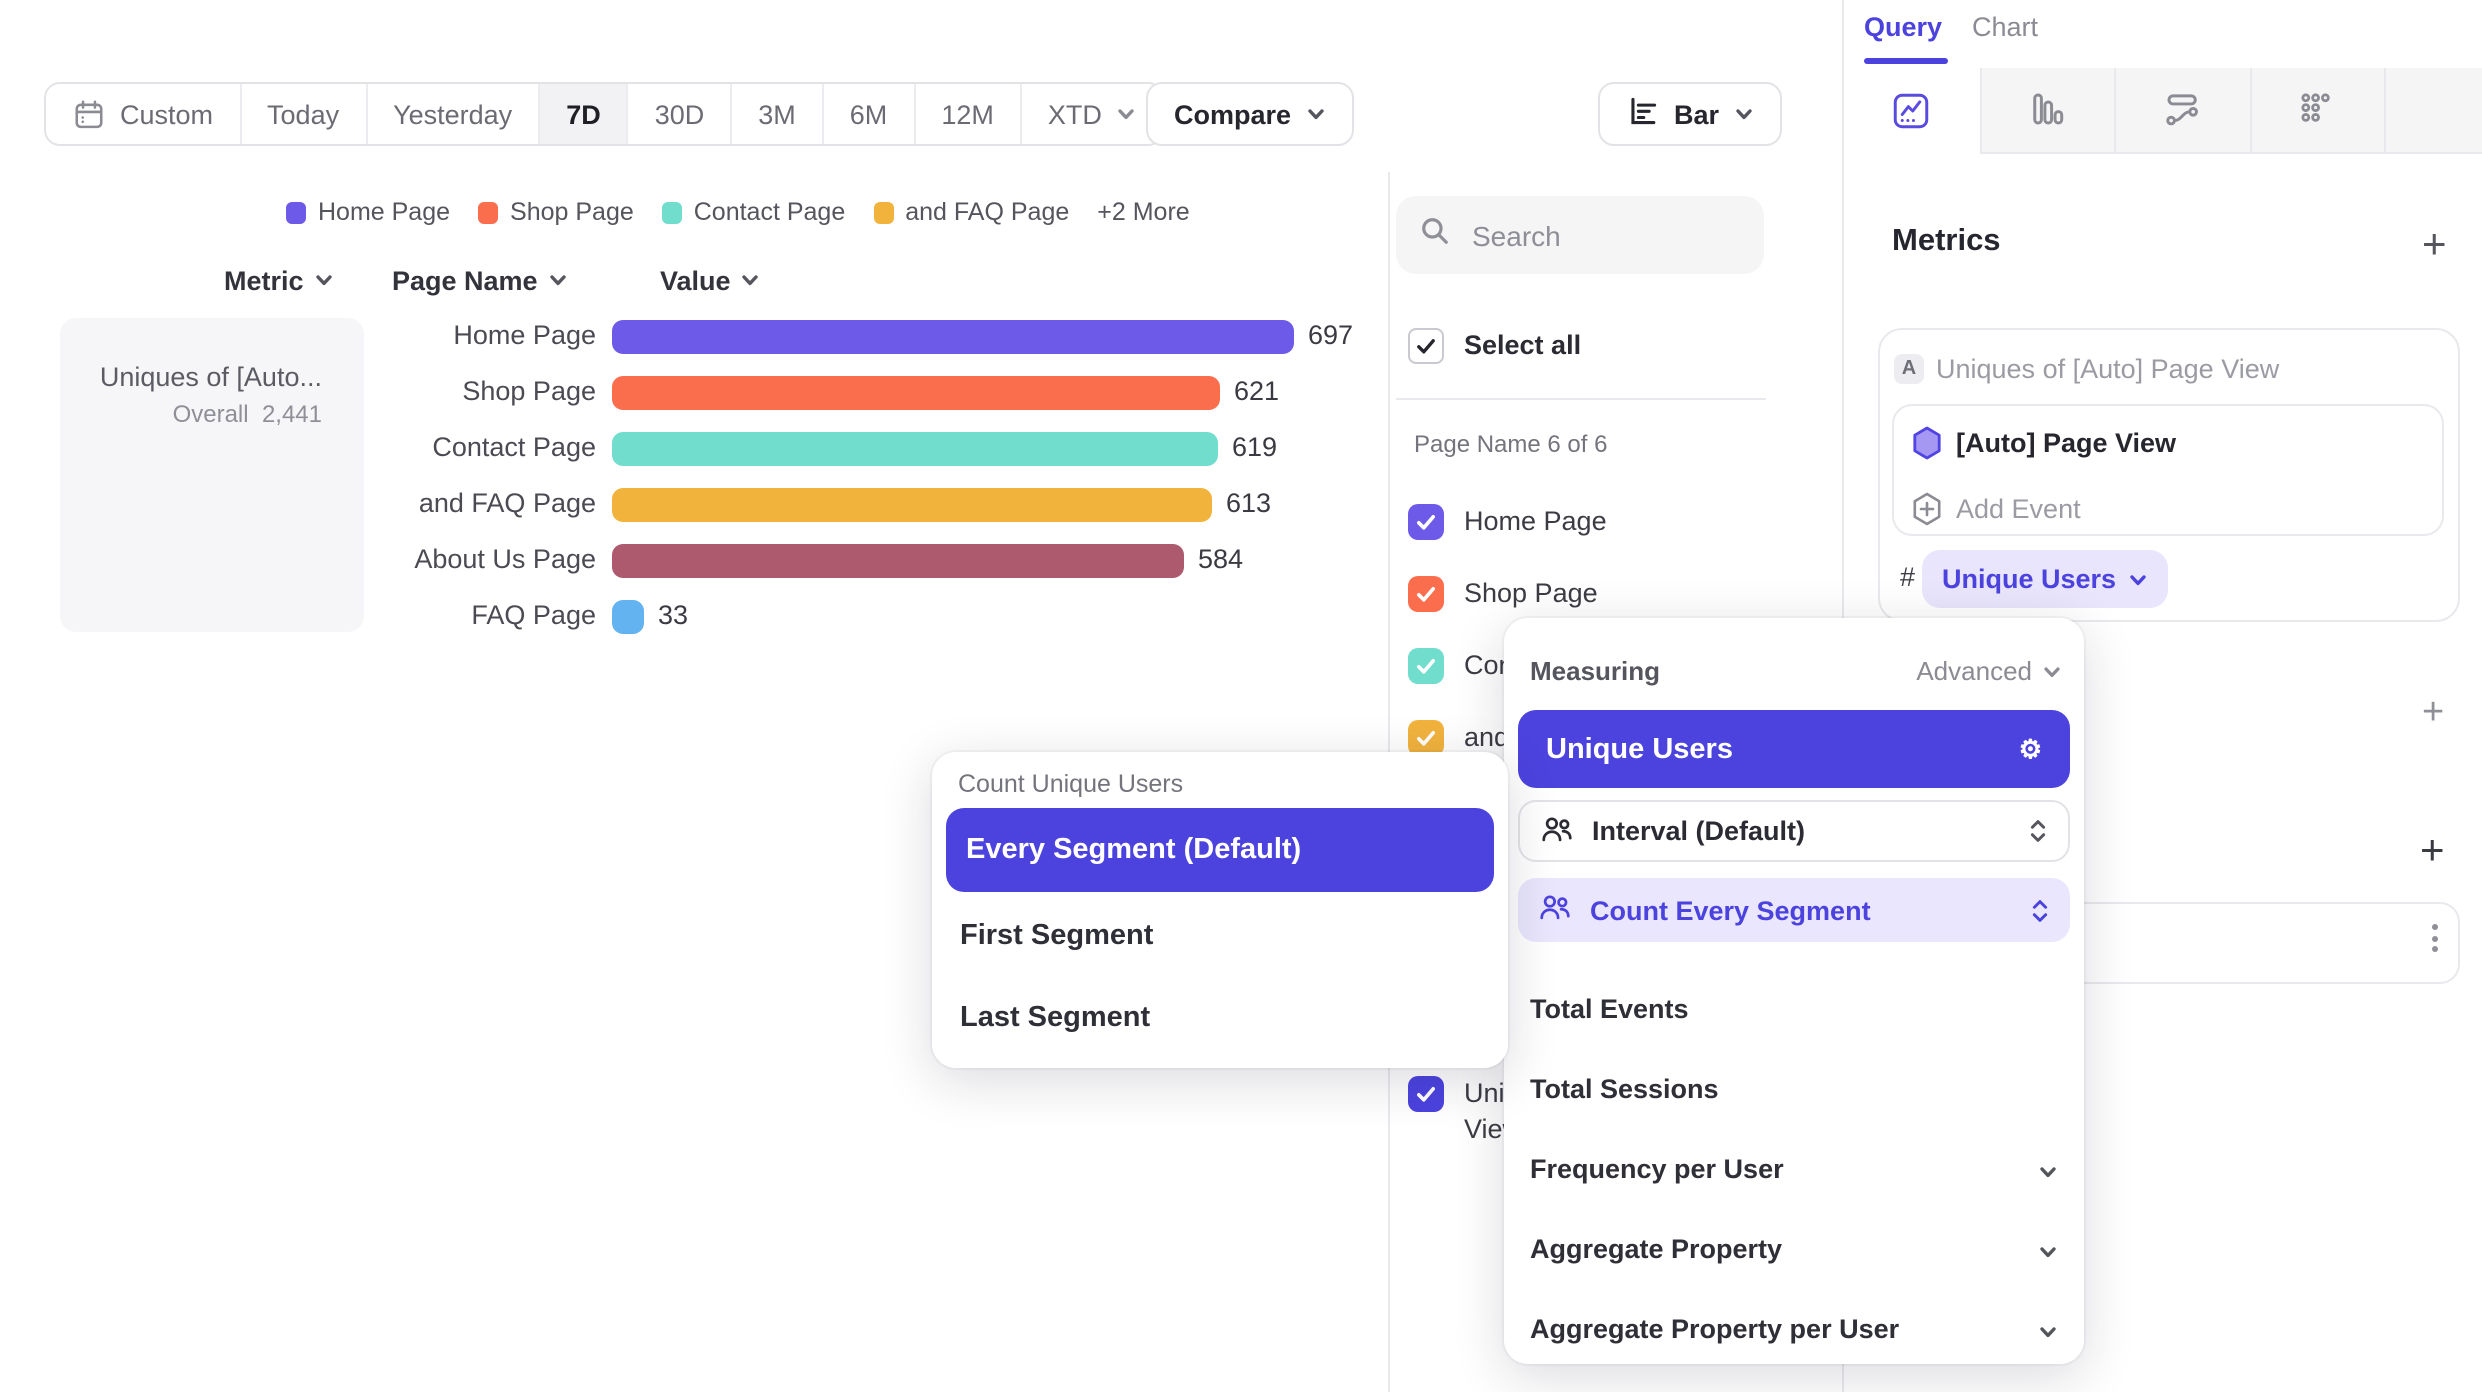 The image size is (2482, 1392). What do you see at coordinates (1946, 241) in the screenshot?
I see `metrics-heading: Metrics` at bounding box center [1946, 241].